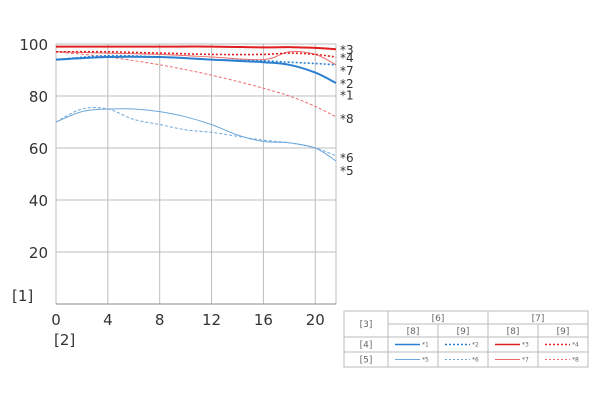  What do you see at coordinates (347, 96) in the screenshot?
I see `series-end-label: *1` at bounding box center [347, 96].